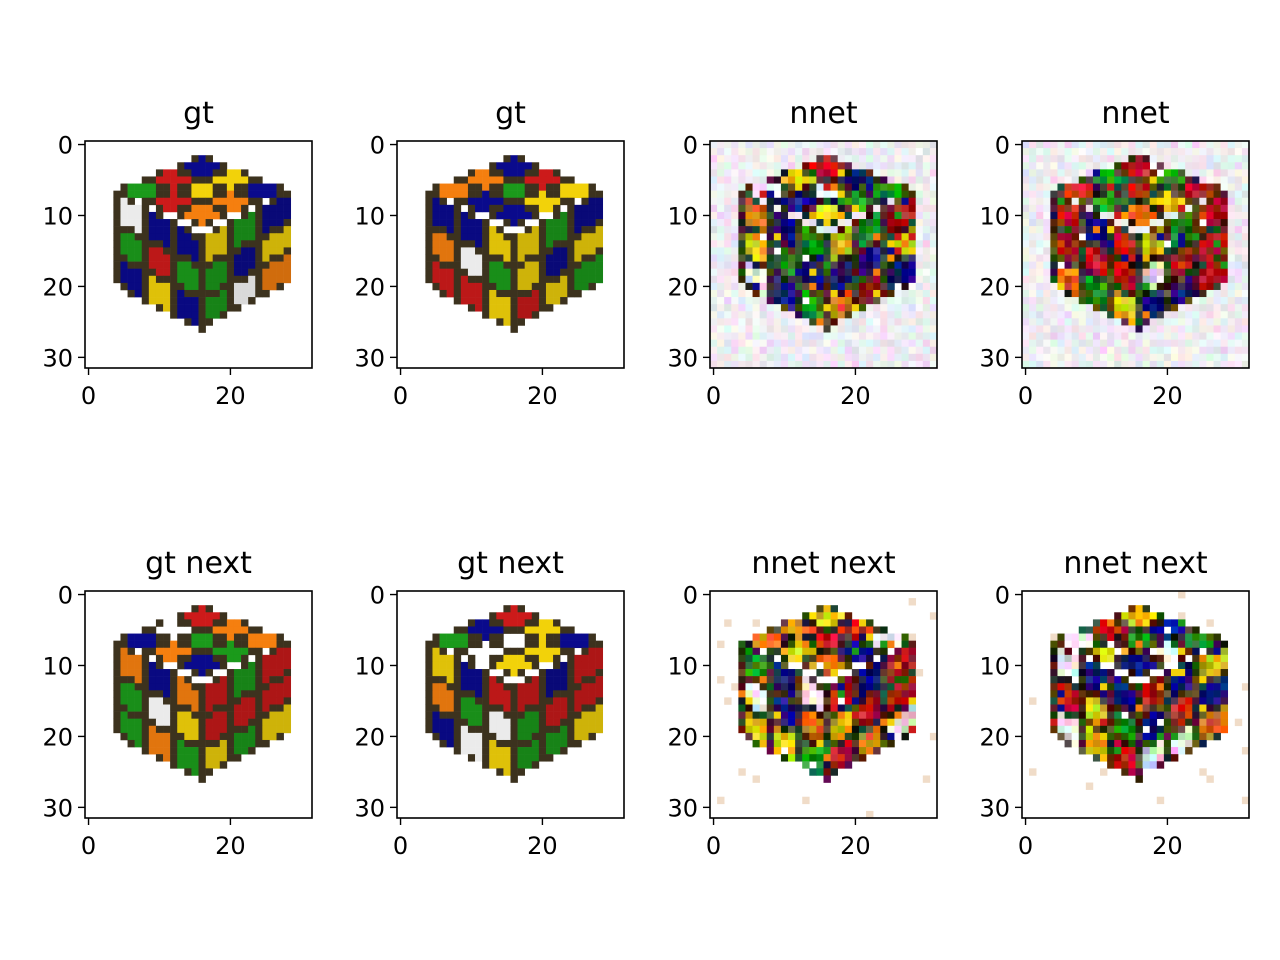  I want to click on subplot-6: gt next 0 10 20 30 0 20, so click(489, 703).